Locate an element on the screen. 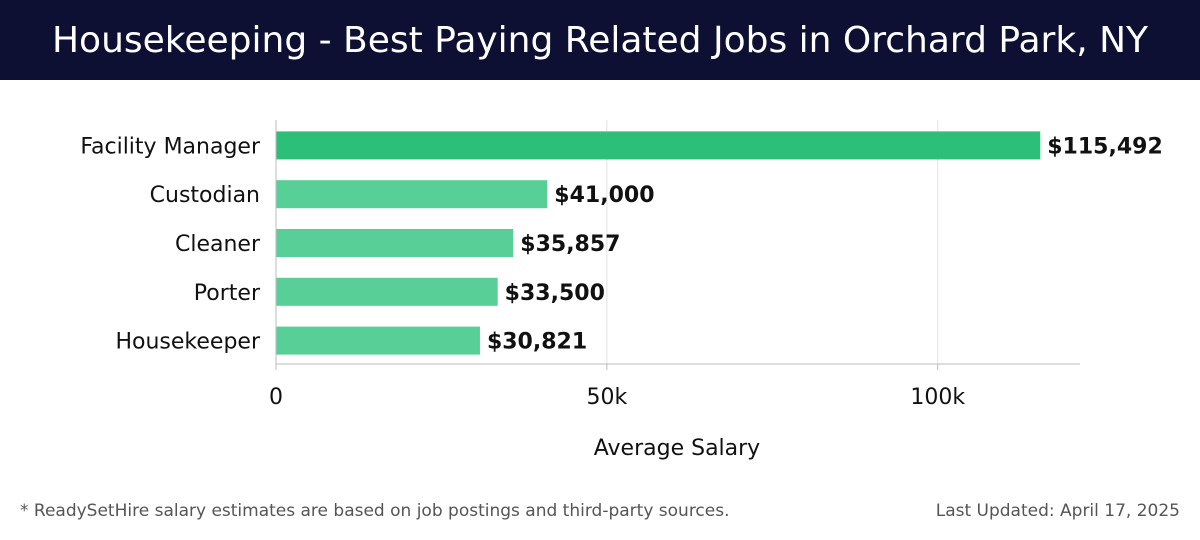 This screenshot has height=540, width=1200. bar-value-label: $115,492 is located at coordinates (1105, 146).